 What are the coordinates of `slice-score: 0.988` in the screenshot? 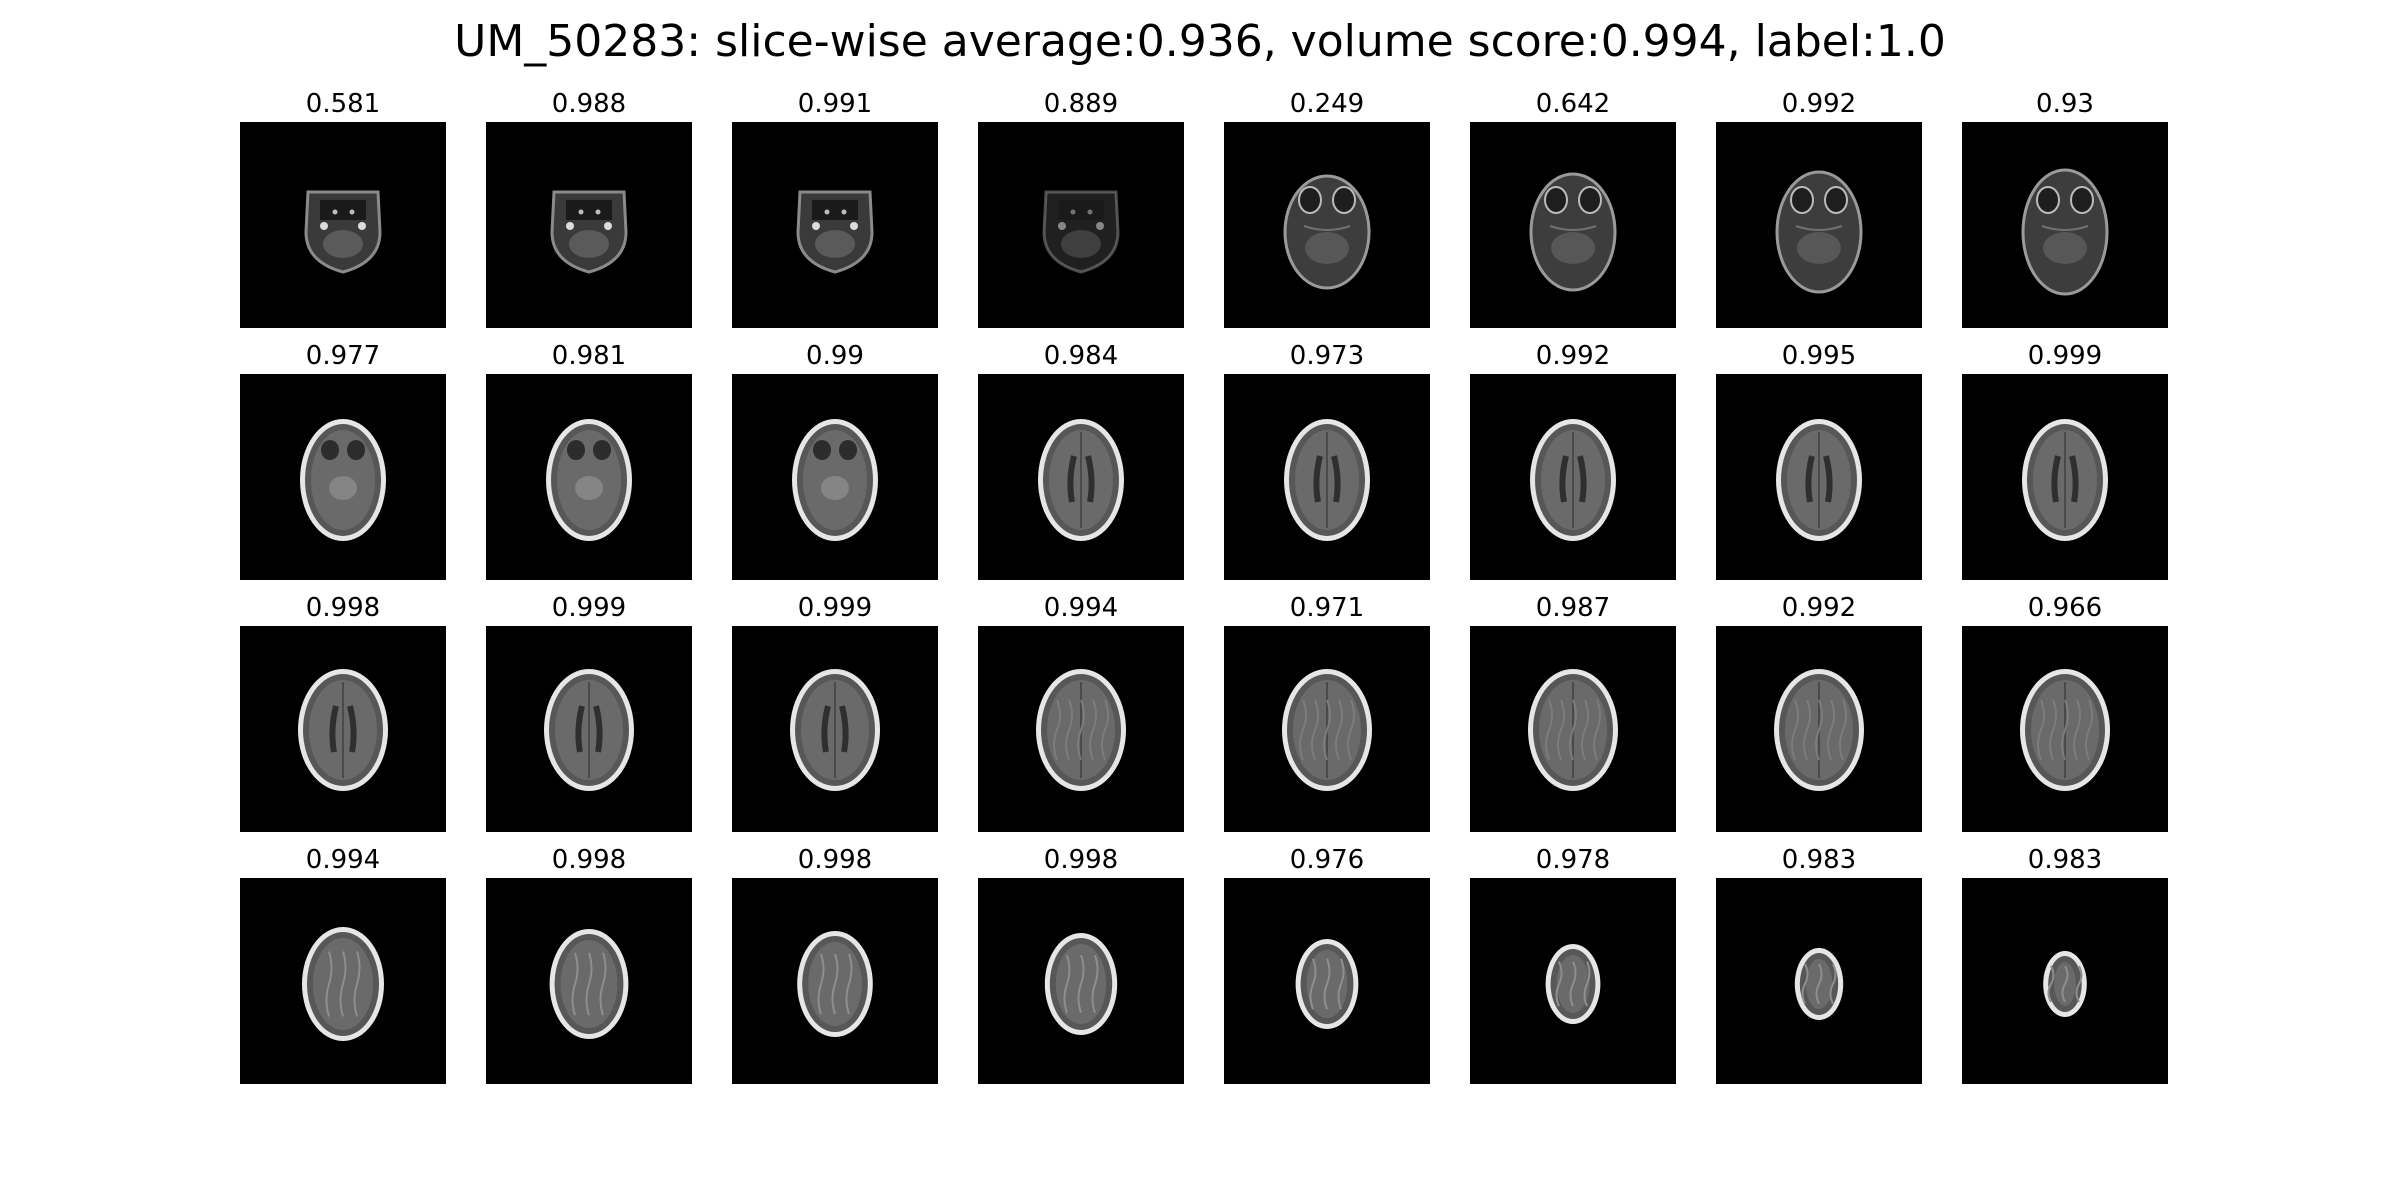 It's located at (589, 104).